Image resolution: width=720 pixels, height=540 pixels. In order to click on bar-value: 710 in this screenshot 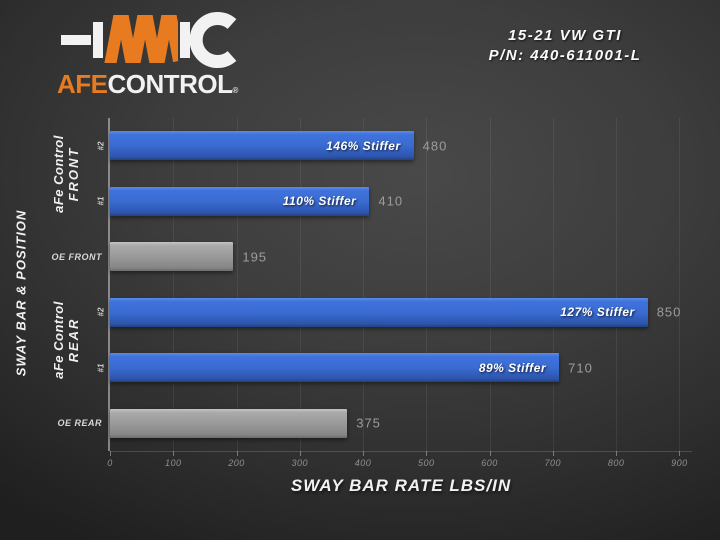, I will do `click(580, 368)`.